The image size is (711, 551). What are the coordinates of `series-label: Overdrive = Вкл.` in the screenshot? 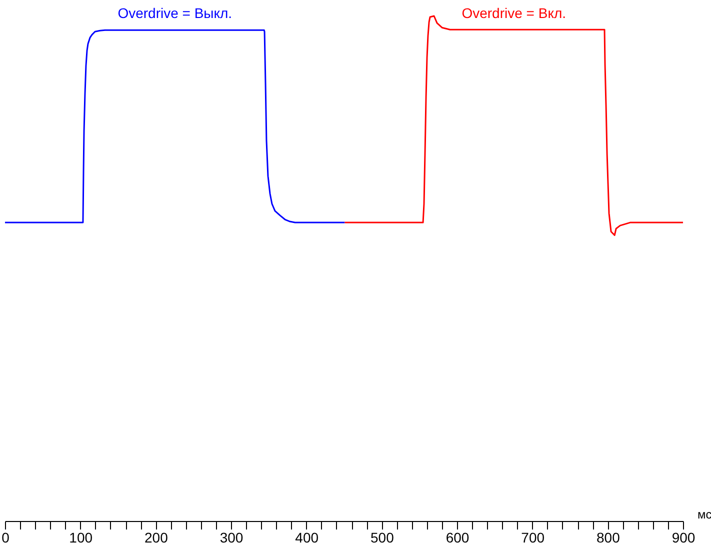 It's located at (514, 13).